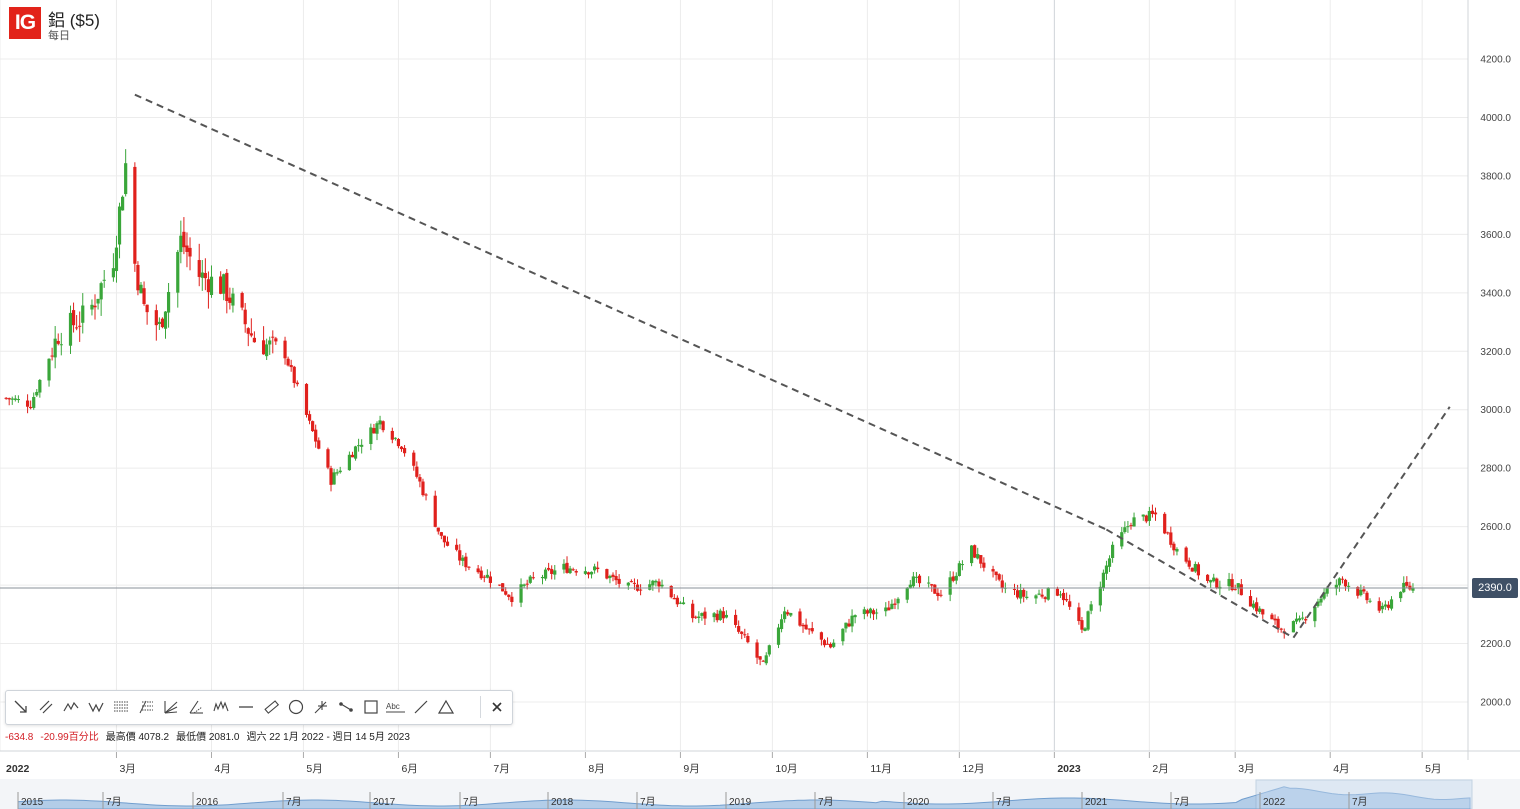  What do you see at coordinates (208, 737) in the screenshot?
I see `low-price: 最低價 2081.0` at bounding box center [208, 737].